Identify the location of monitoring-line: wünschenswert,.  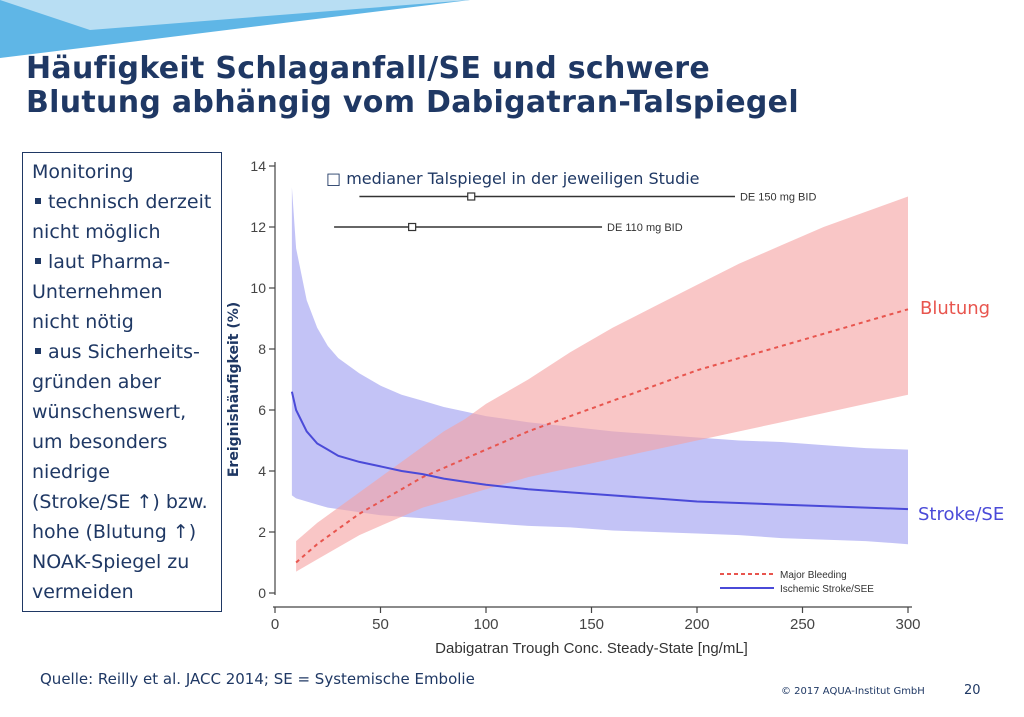
(126, 412).